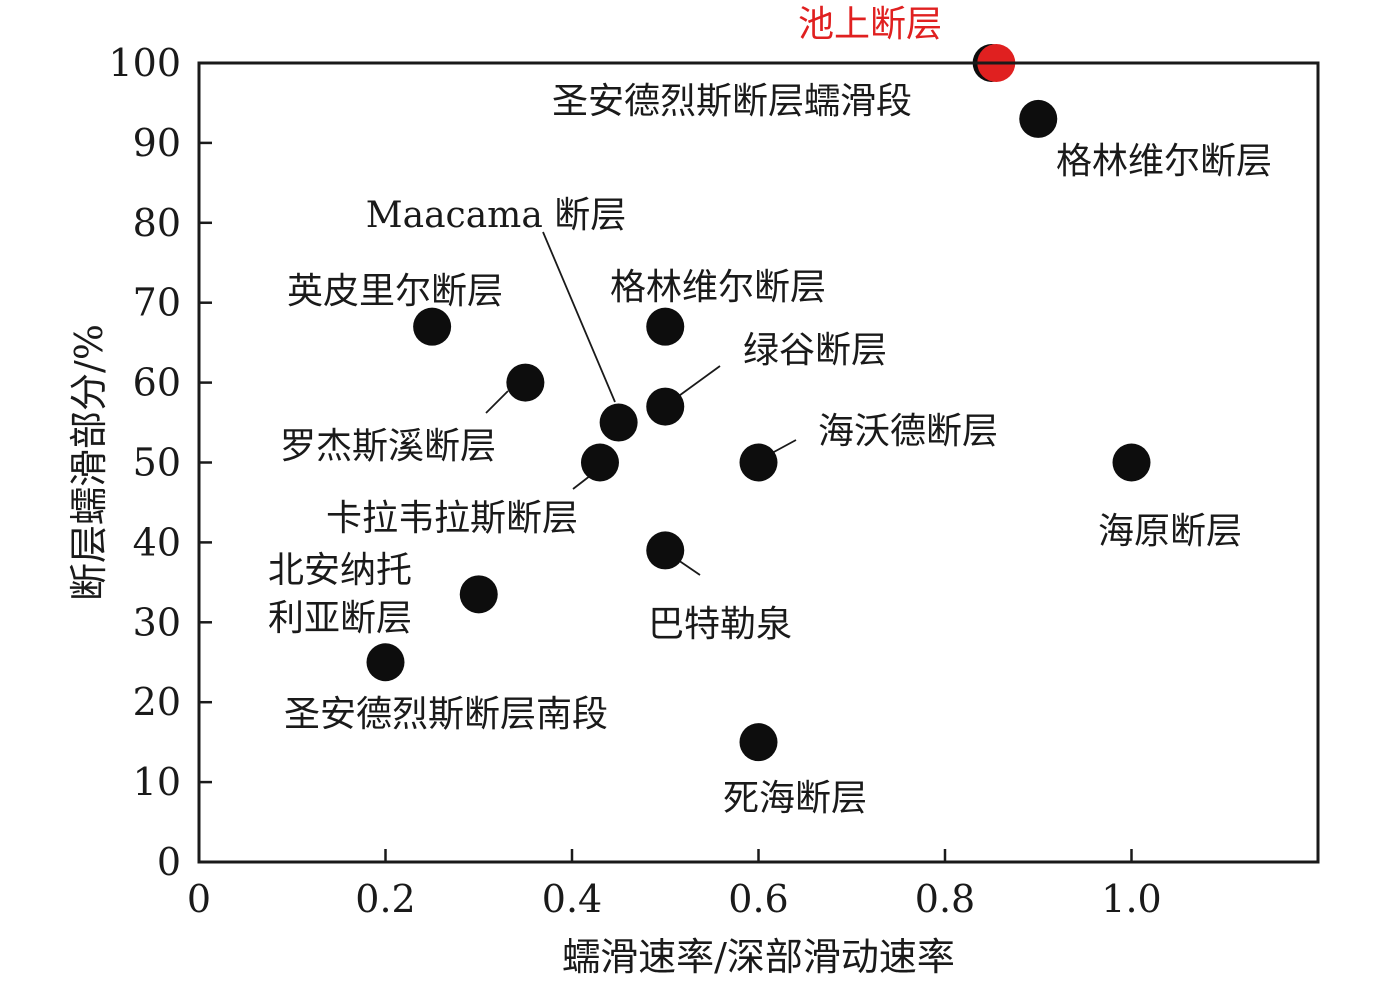  I want to click on y-tick-label: 20, so click(157, 702).